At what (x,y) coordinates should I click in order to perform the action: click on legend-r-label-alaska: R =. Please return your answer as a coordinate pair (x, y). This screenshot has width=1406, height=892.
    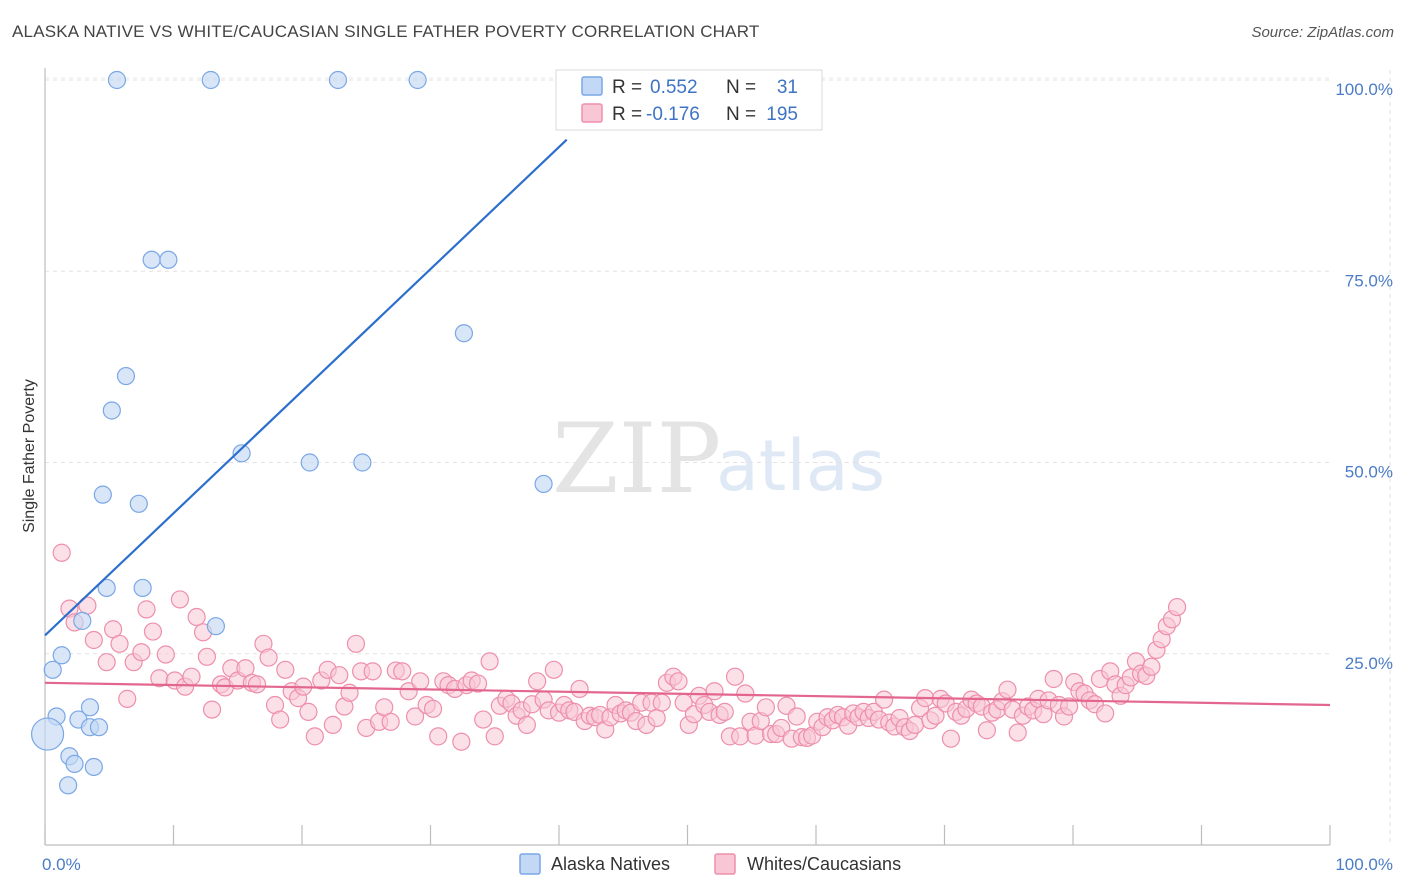
    Looking at the image, I should click on (627, 87).